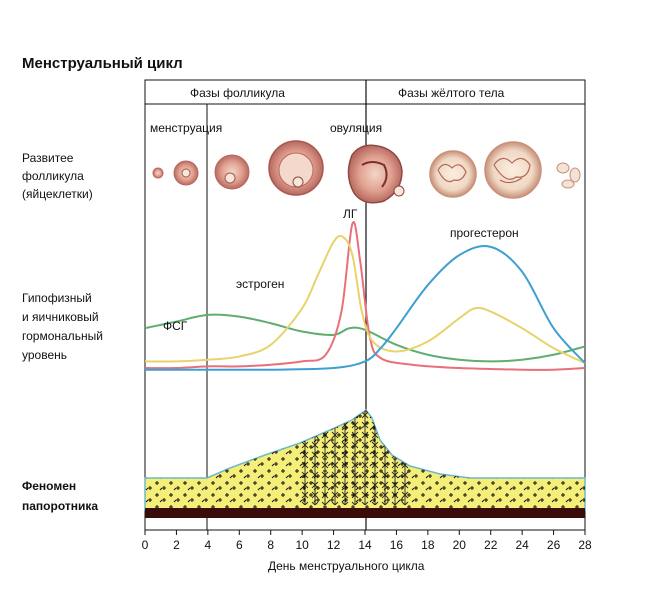  I want to click on svg-text: папоротника, so click(60, 506).